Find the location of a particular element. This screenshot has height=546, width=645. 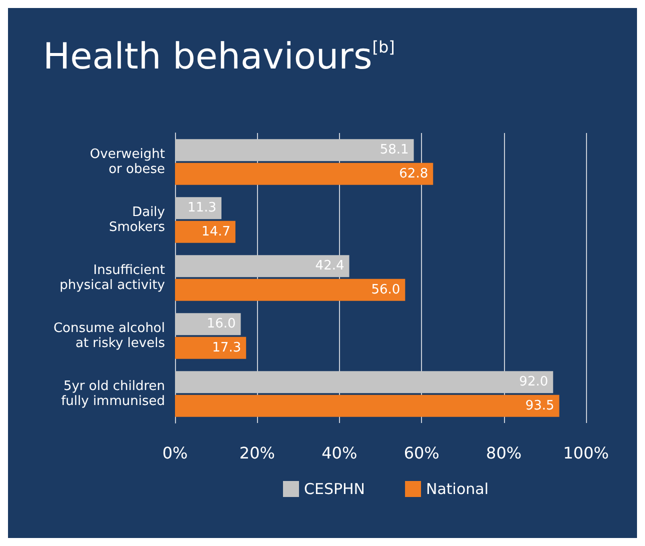

data-label: 42.4 is located at coordinates (329, 266).